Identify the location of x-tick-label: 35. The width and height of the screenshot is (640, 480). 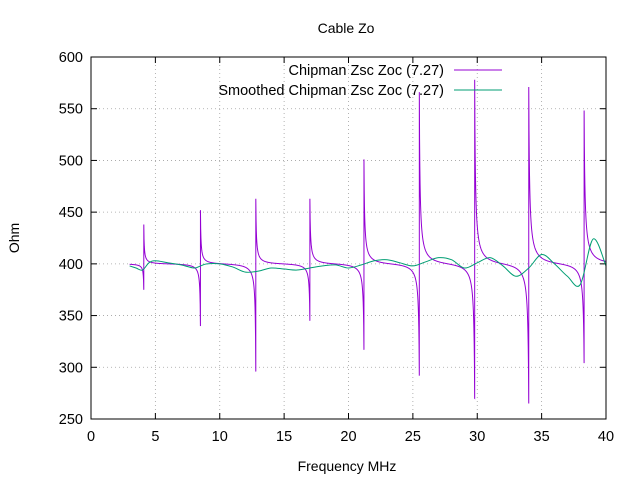
(542, 437).